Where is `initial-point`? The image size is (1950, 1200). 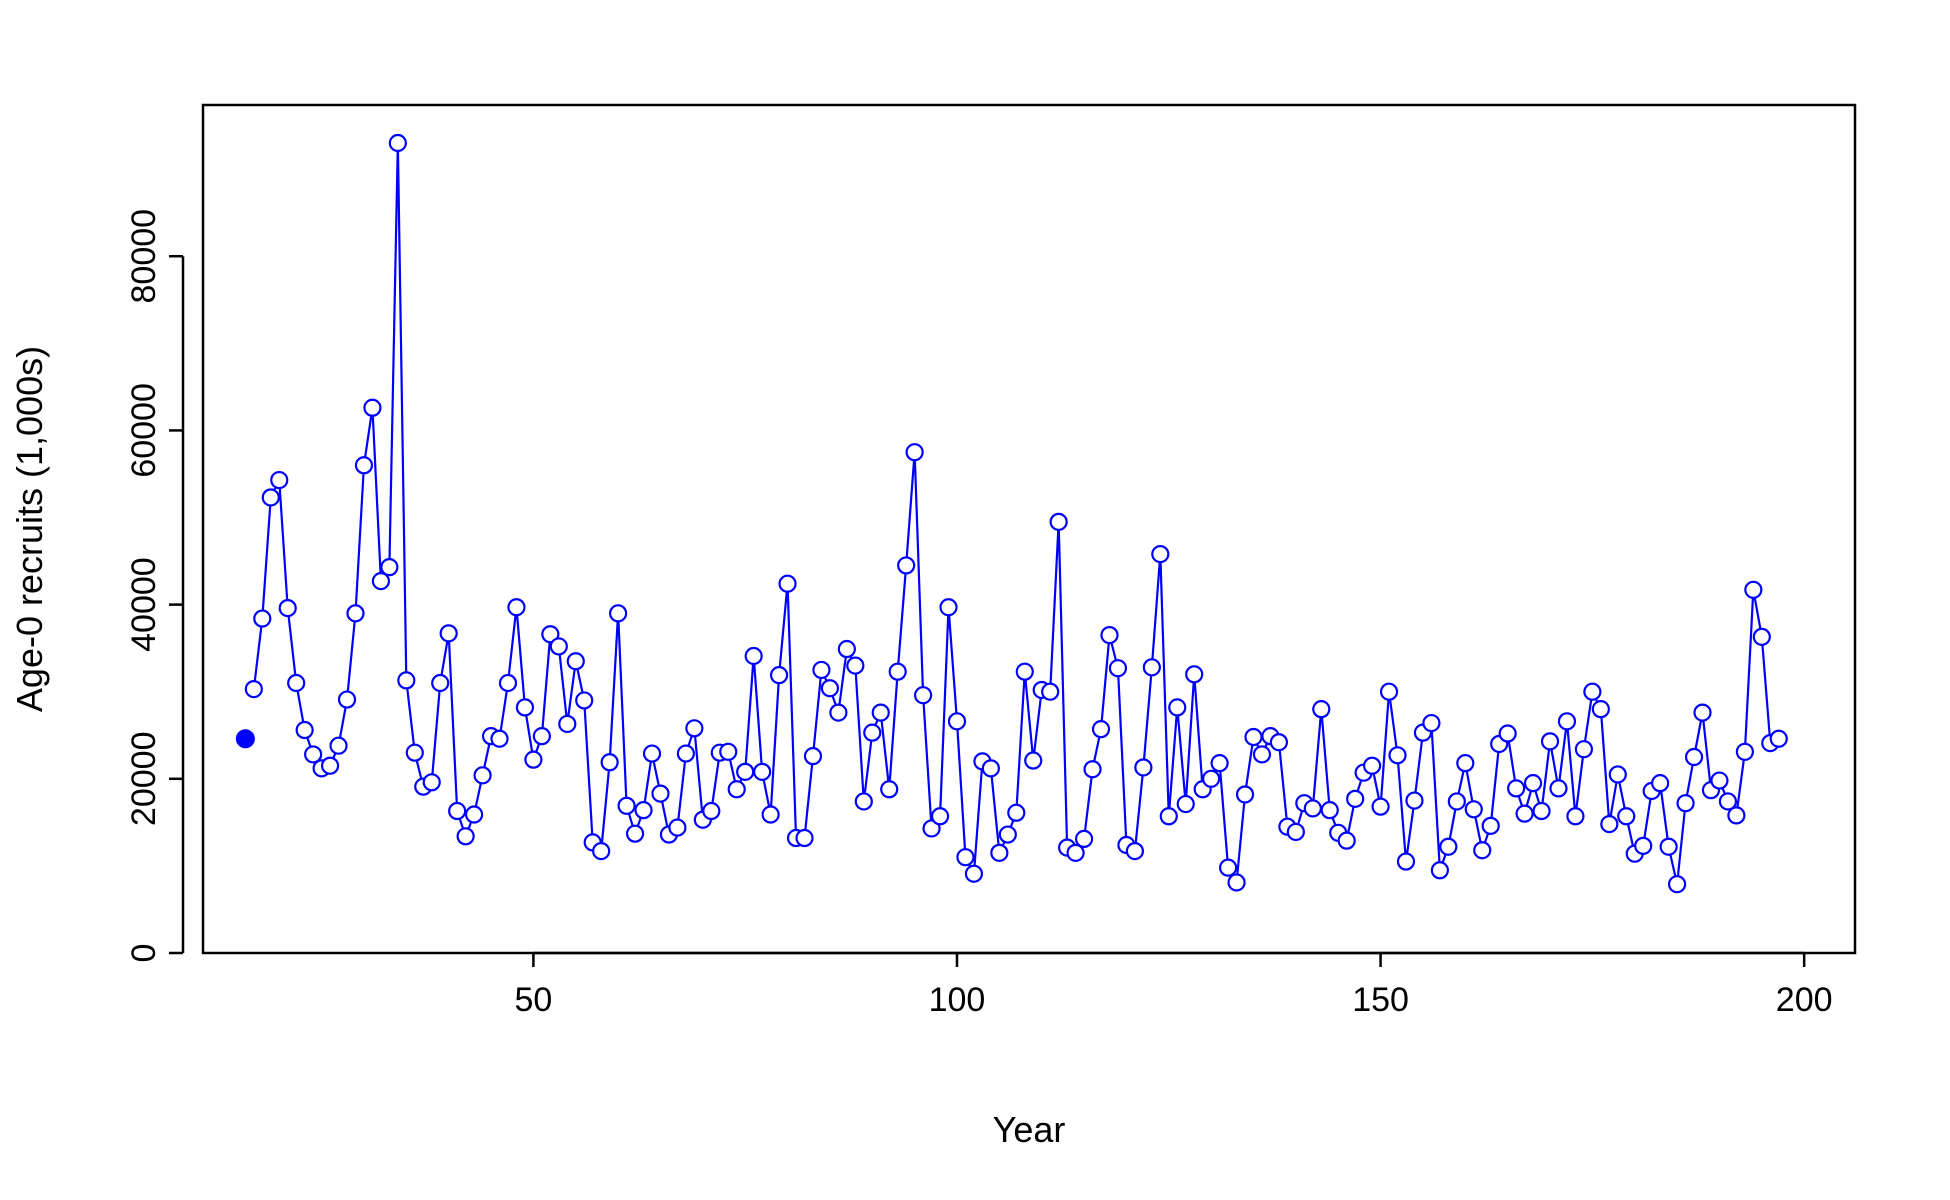
initial-point is located at coordinates (245, 739).